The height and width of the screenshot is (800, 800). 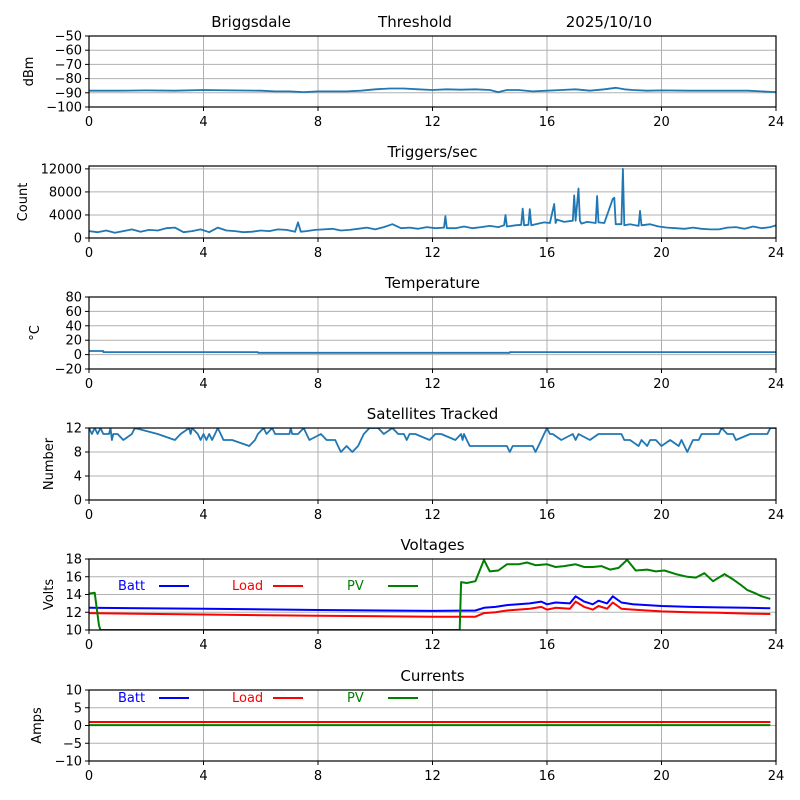 I want to click on y-tick-label: 16, so click(x=73, y=577).